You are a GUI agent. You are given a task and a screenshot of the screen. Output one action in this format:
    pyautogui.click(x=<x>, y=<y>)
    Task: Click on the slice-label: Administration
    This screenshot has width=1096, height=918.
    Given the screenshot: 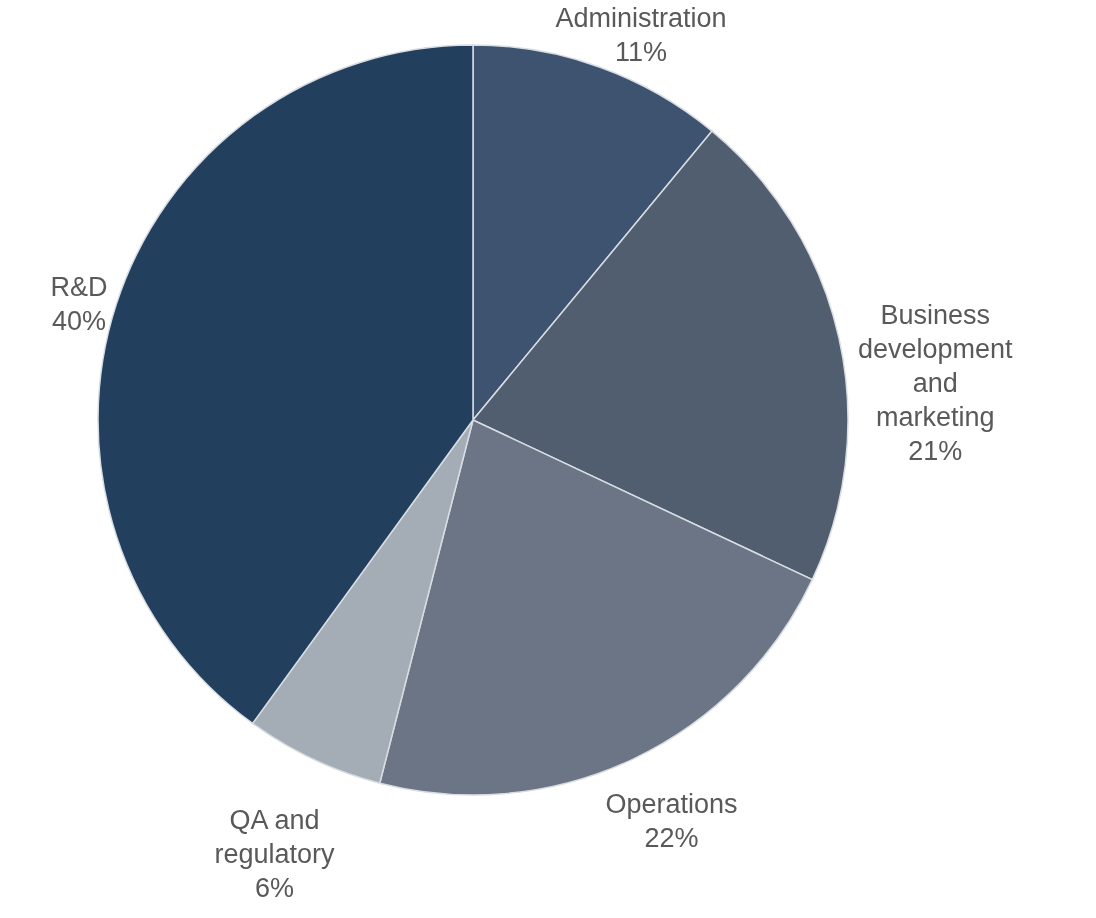 What is the action you would take?
    pyautogui.click(x=641, y=18)
    